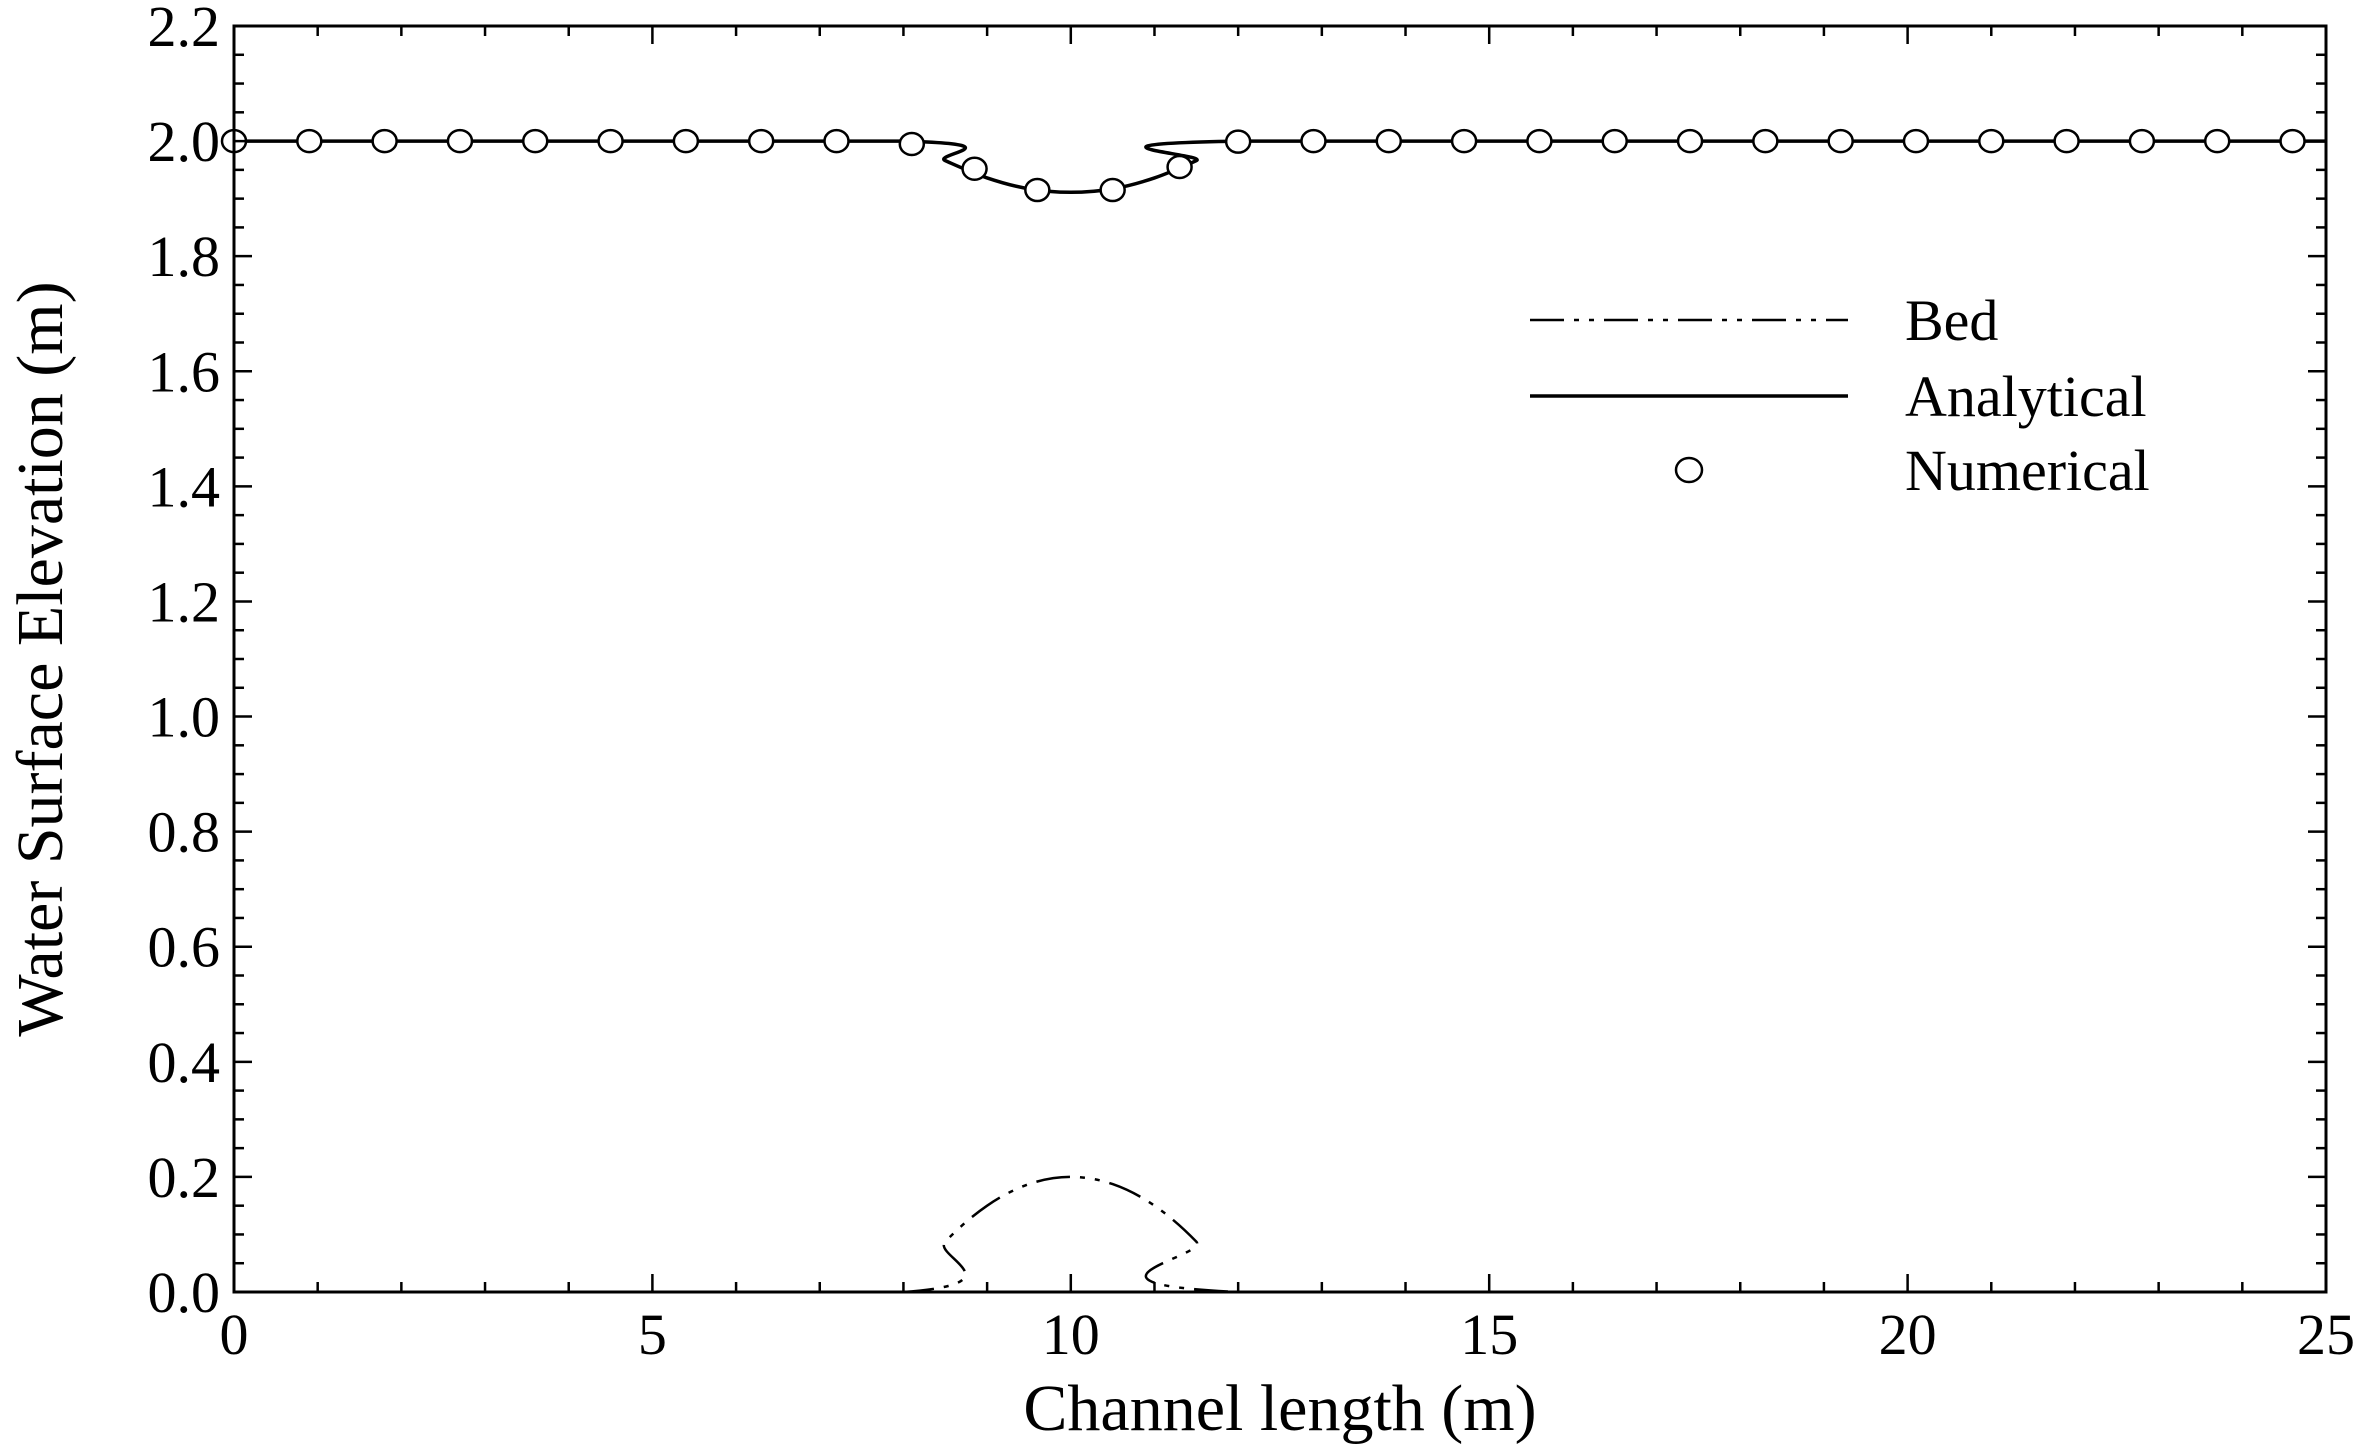 This screenshot has height=1454, width=2359. What do you see at coordinates (184, 1292) in the screenshot?
I see `y-tick-label: 0.0` at bounding box center [184, 1292].